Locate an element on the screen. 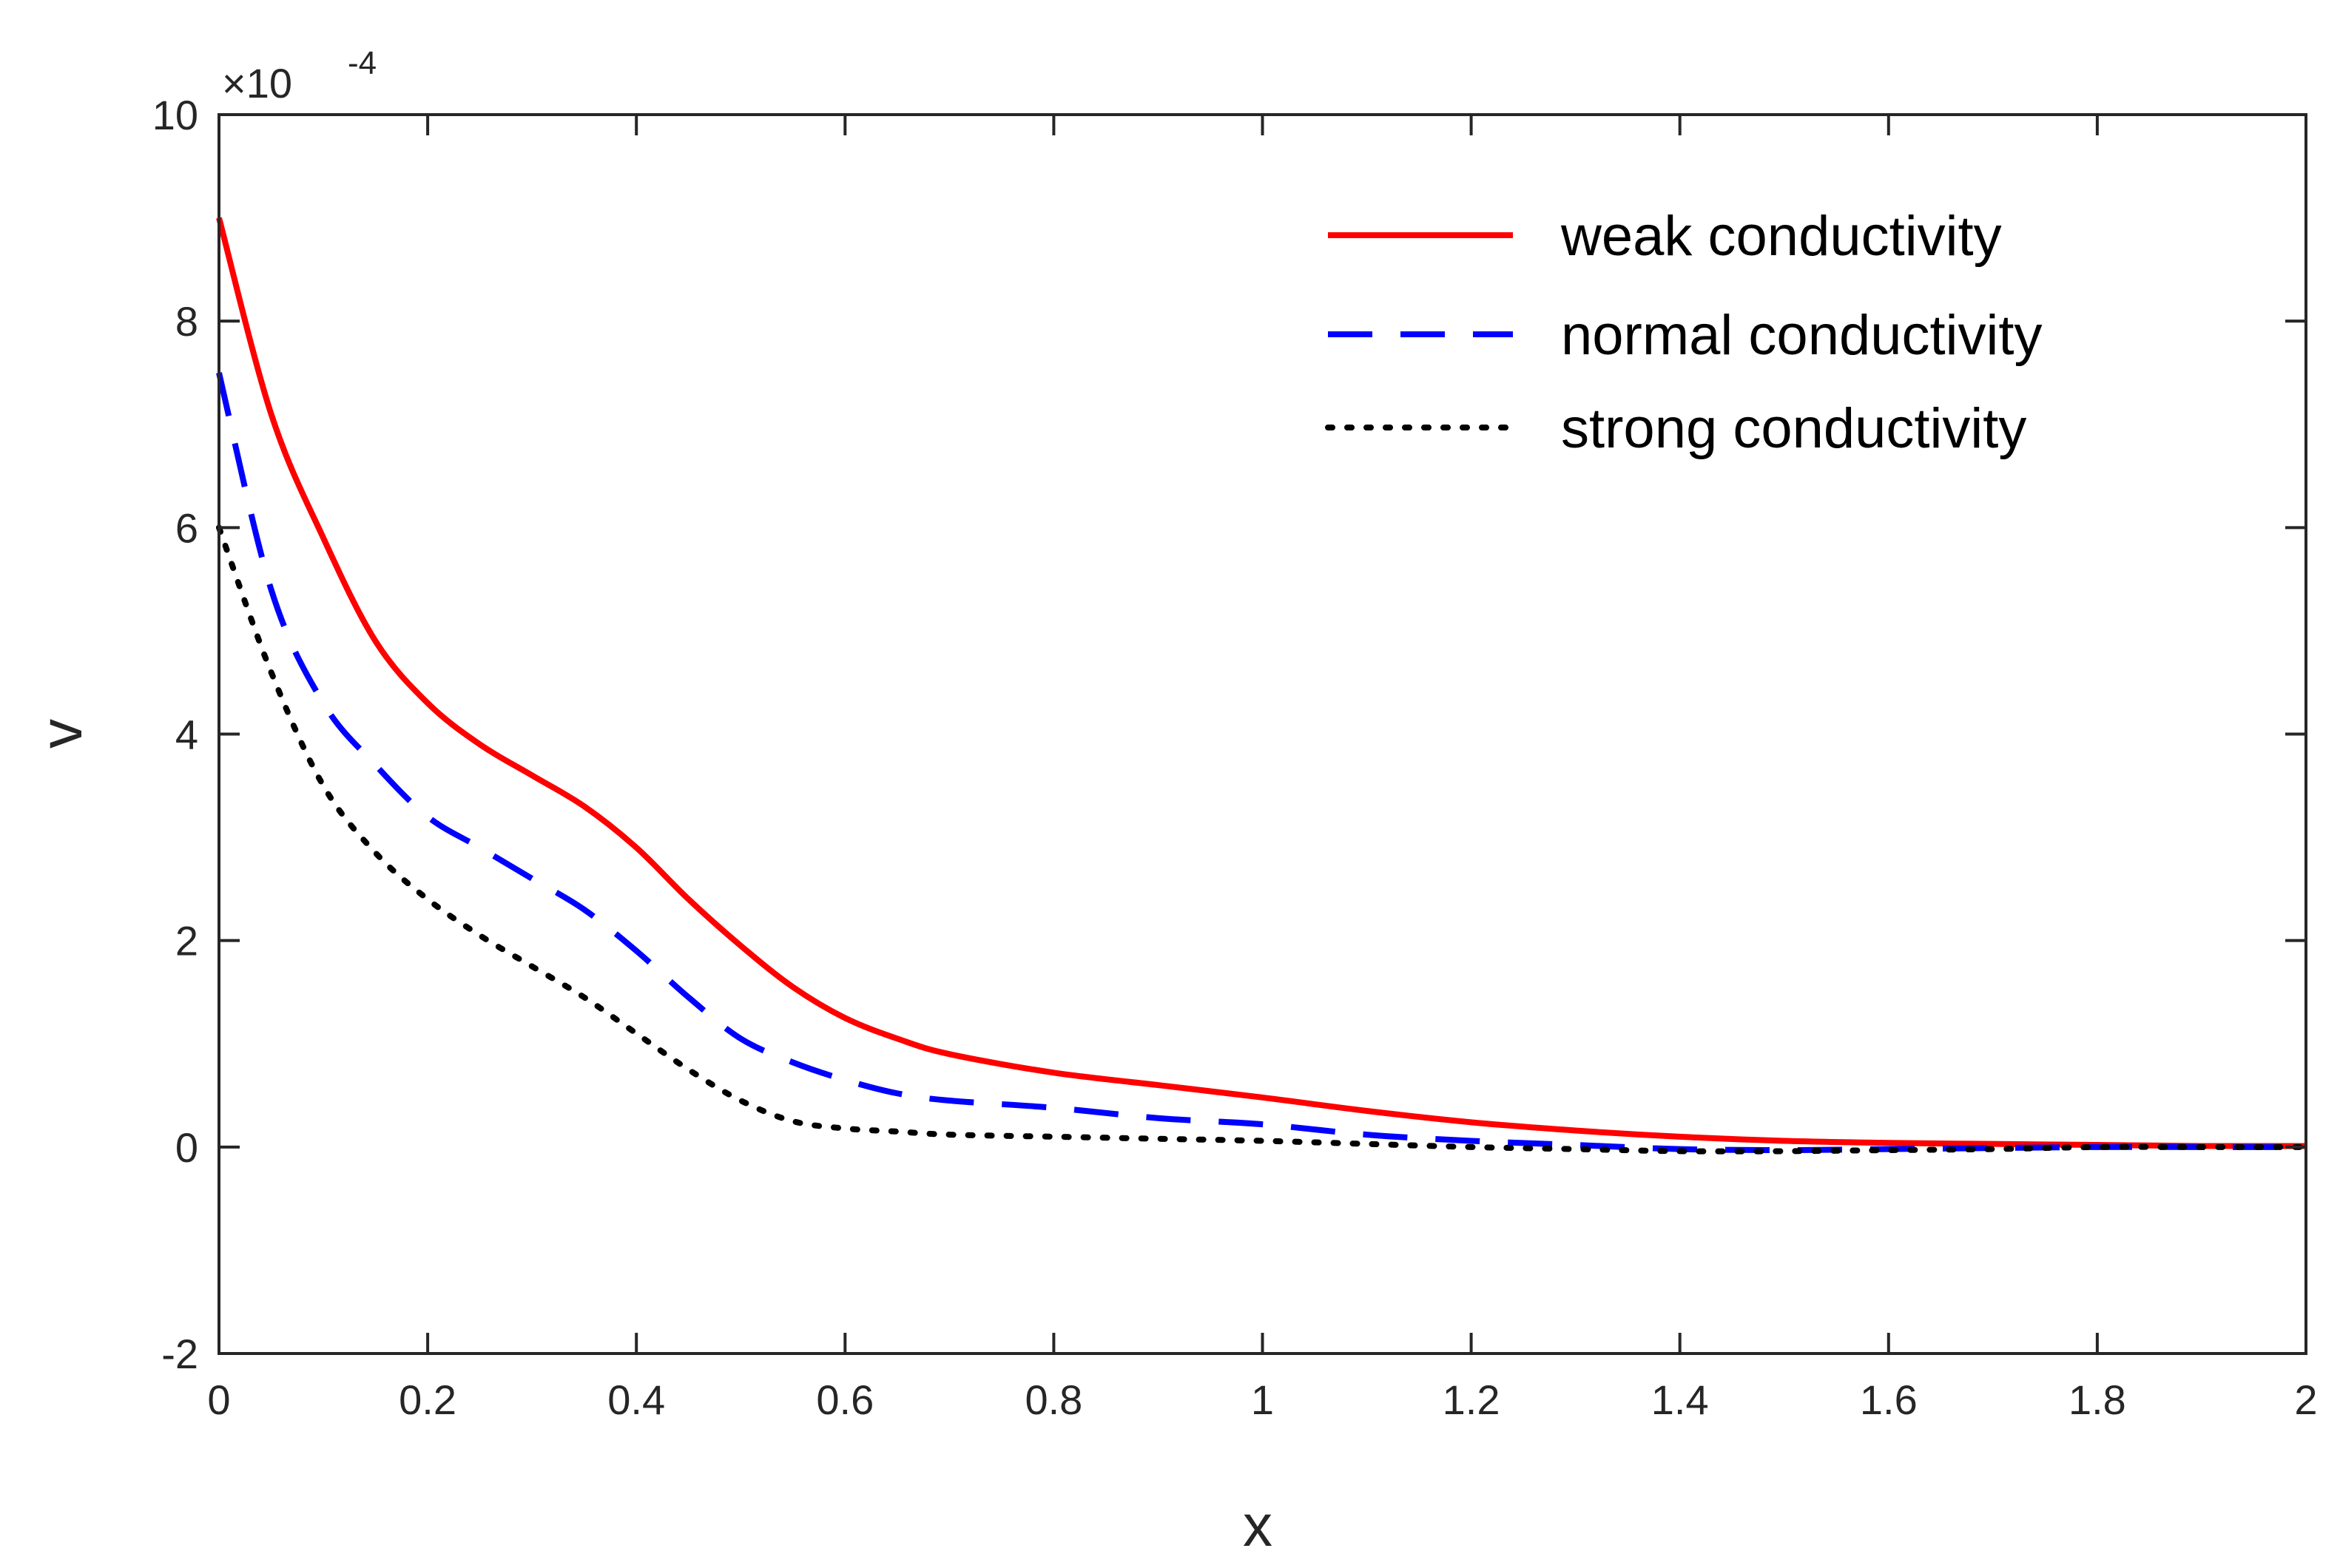 The height and width of the screenshot is (1568, 2340). legend-label: strong conductivity is located at coordinates (1794, 428).